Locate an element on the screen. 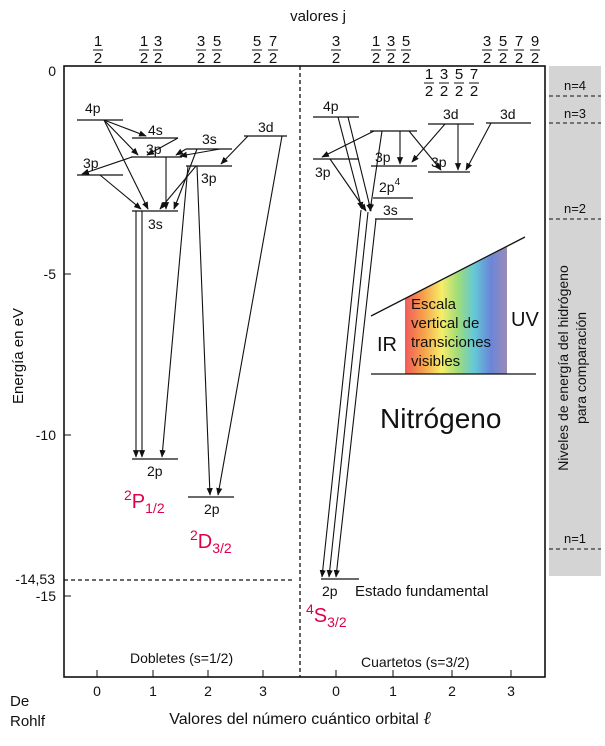  j-quartet-2-1-den: 2 is located at coordinates (503, 58).